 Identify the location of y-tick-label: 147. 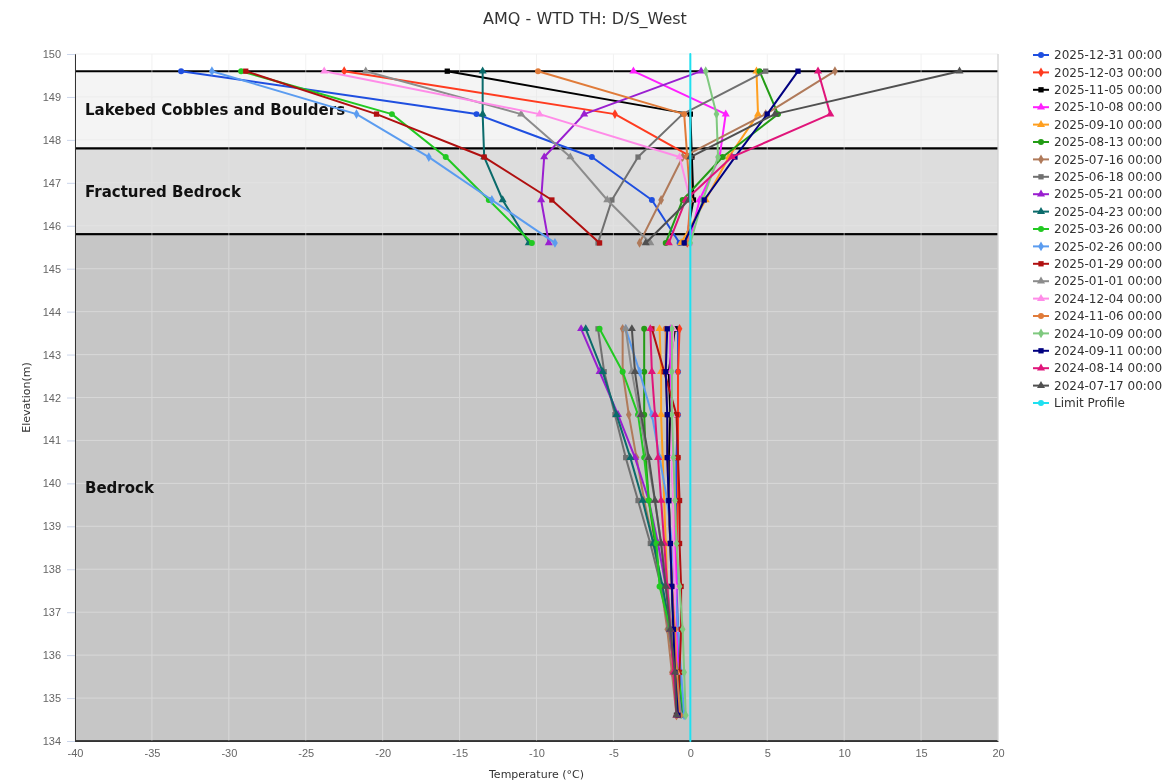
(51, 182).